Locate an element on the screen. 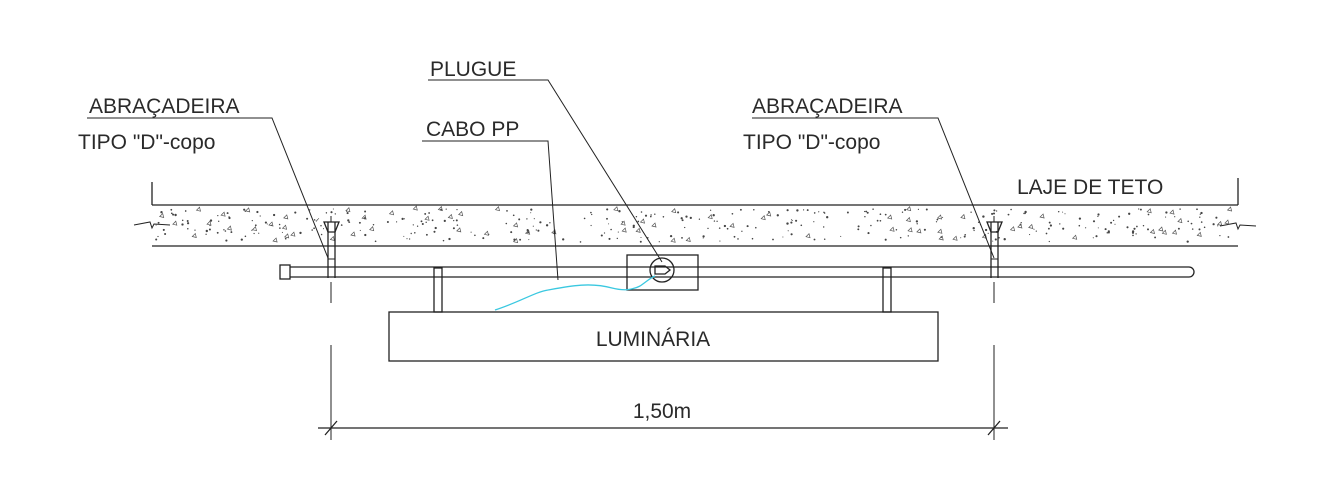 This screenshot has height=500, width=1335. ceiling-slab is located at coordinates (695, 212).